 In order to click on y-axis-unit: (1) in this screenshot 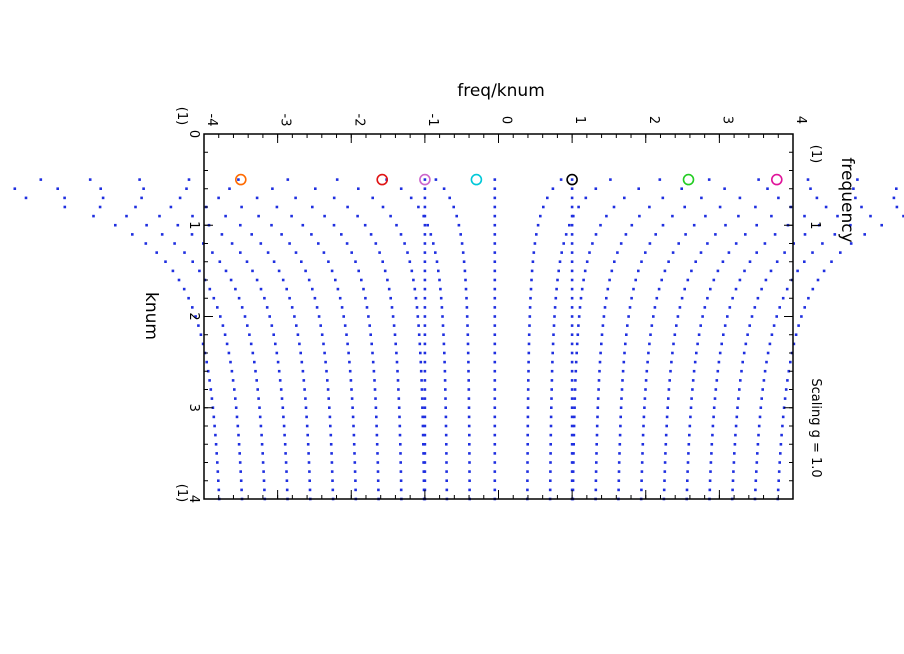, I will do `click(181, 116)`.